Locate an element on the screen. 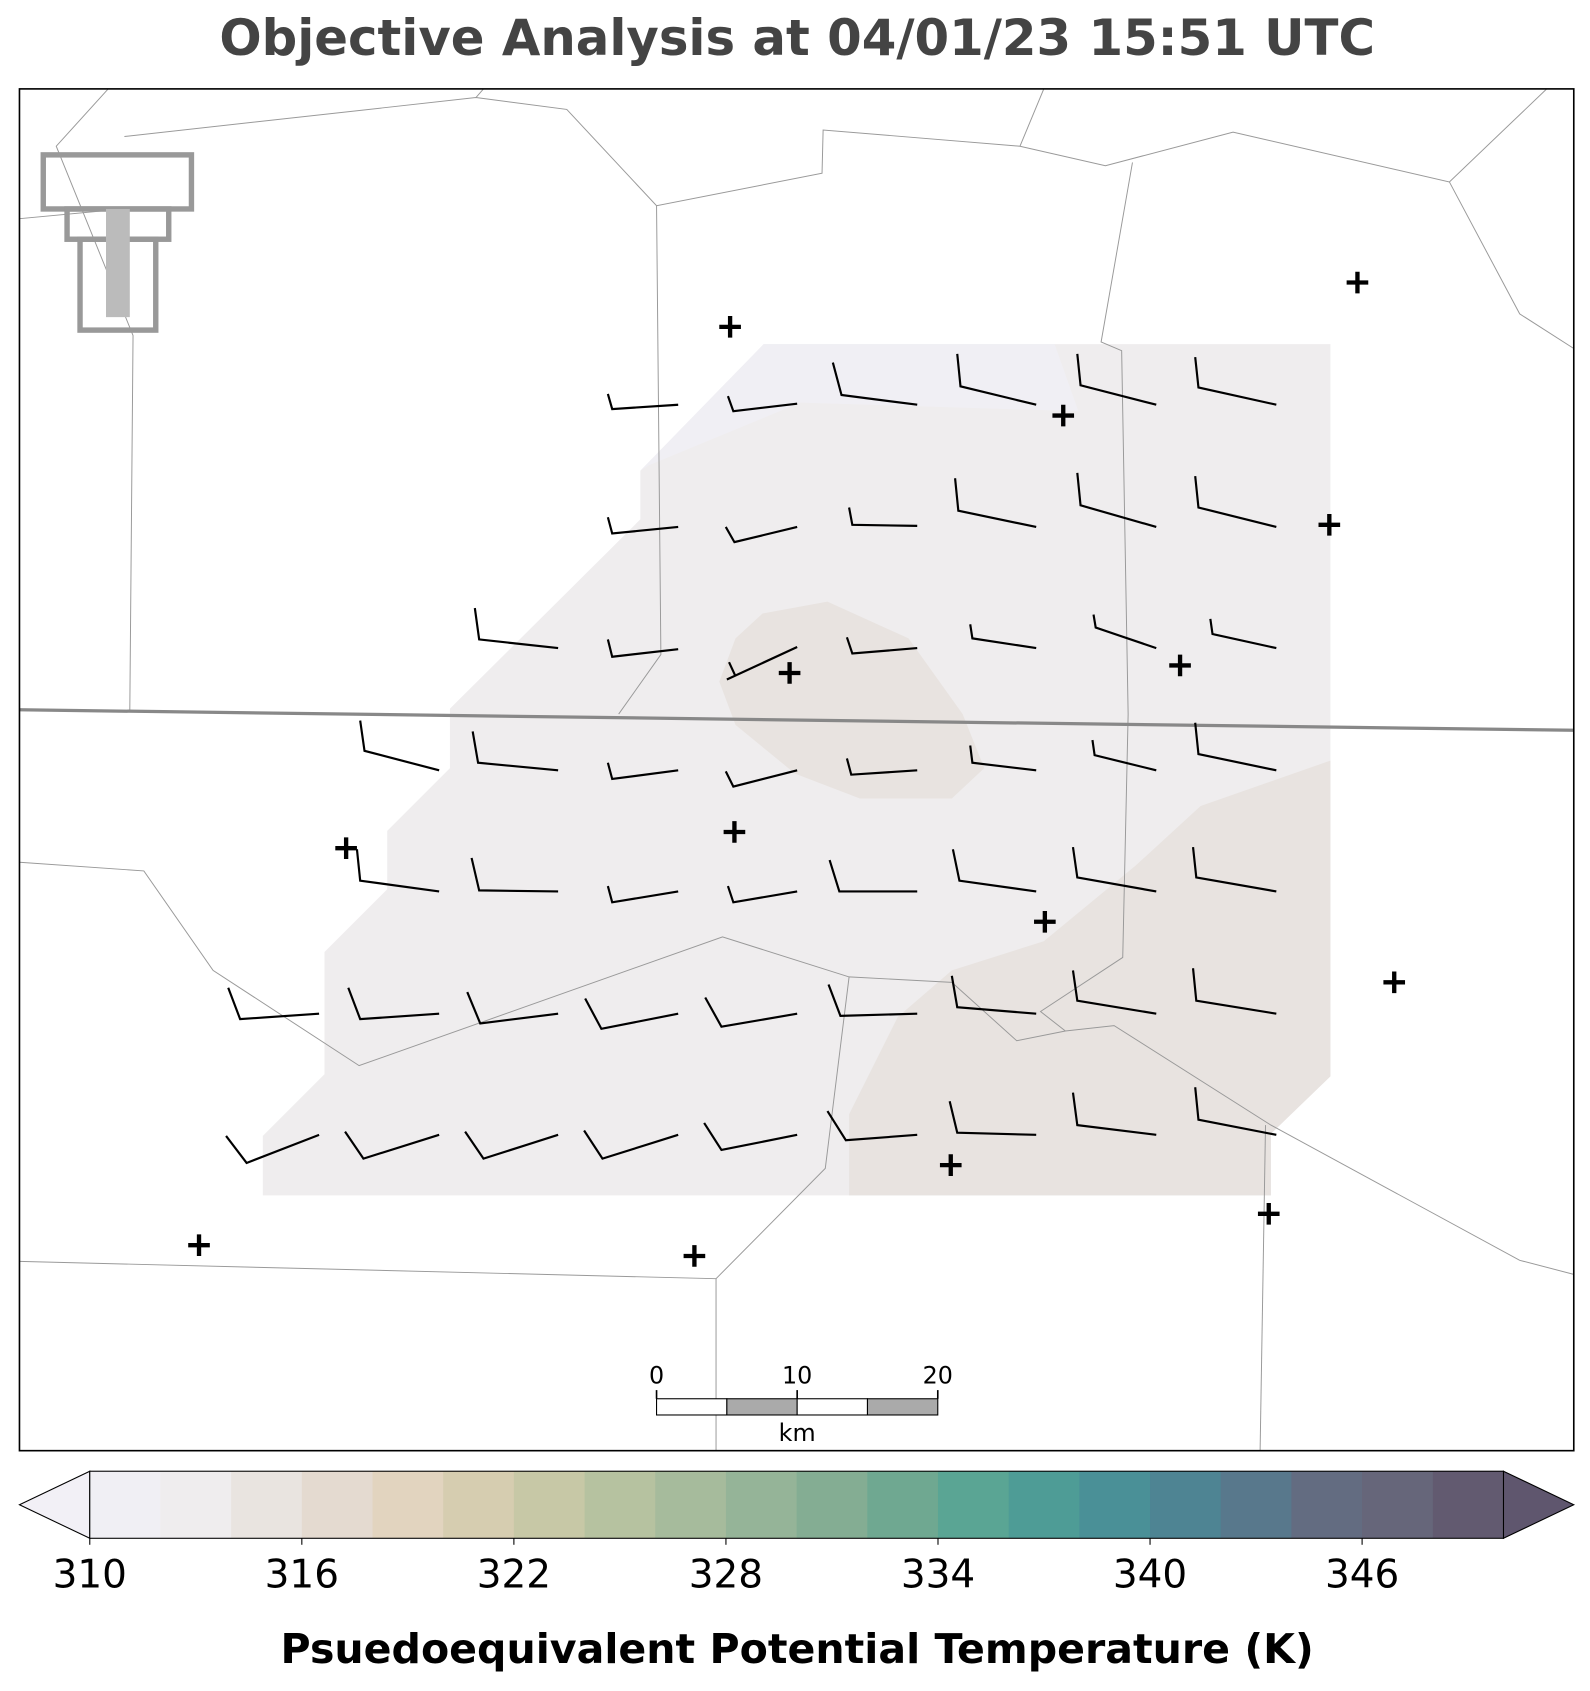 The width and height of the screenshot is (1590, 1691). scale-unit: km is located at coordinates (797, 1433).